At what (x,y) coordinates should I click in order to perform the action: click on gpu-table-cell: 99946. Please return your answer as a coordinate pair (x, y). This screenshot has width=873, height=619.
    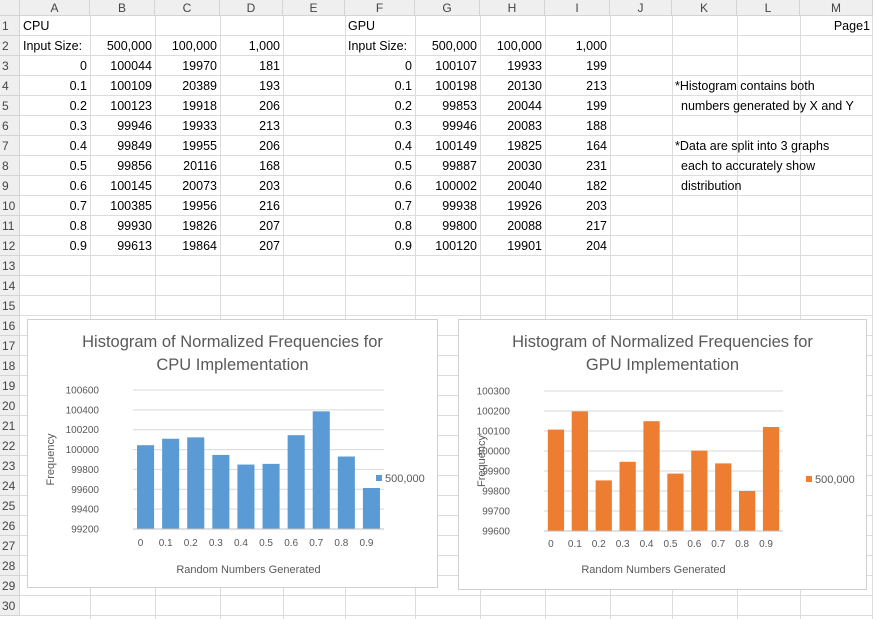
    Looking at the image, I should click on (459, 126).